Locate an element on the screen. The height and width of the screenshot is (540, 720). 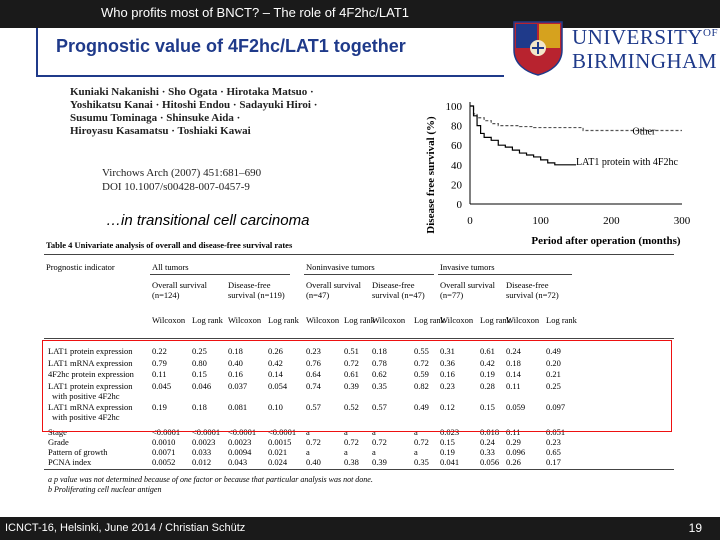
table-cell: 0.16 is located at coordinates (235, 374).